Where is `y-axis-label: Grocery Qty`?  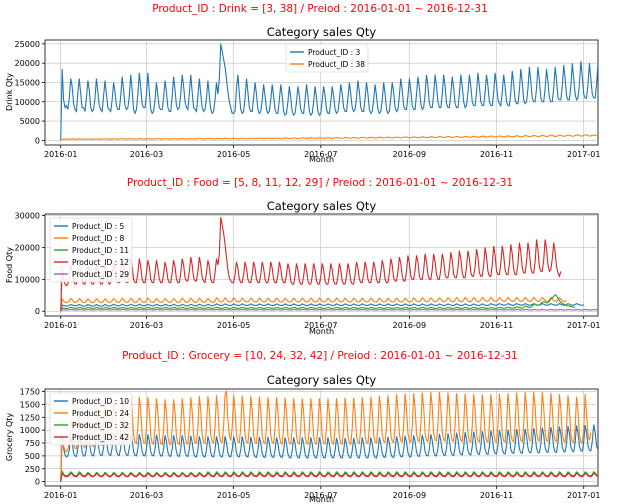 y-axis-label: Grocery Qty is located at coordinates (9, 437).